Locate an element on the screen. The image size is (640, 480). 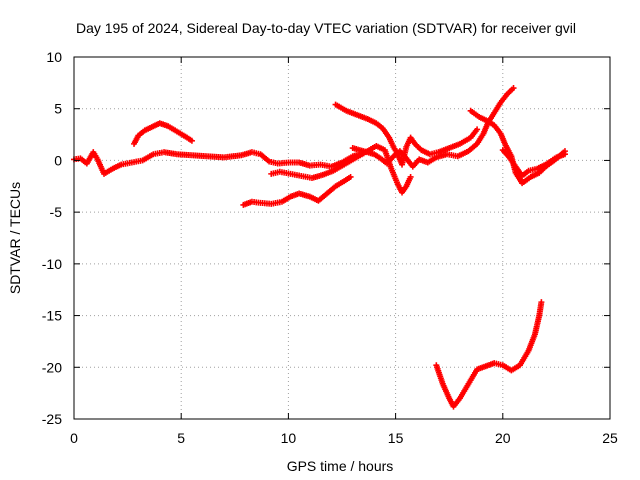
y-tick-label: -20 is located at coordinates (52, 367).